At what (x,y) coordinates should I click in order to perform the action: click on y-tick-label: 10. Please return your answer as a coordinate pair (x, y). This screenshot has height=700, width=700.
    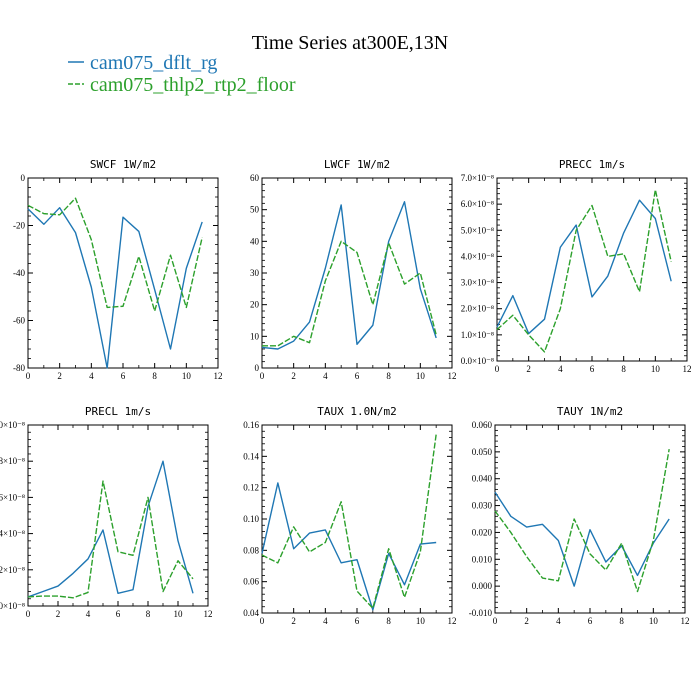
    Looking at the image, I should click on (255, 336).